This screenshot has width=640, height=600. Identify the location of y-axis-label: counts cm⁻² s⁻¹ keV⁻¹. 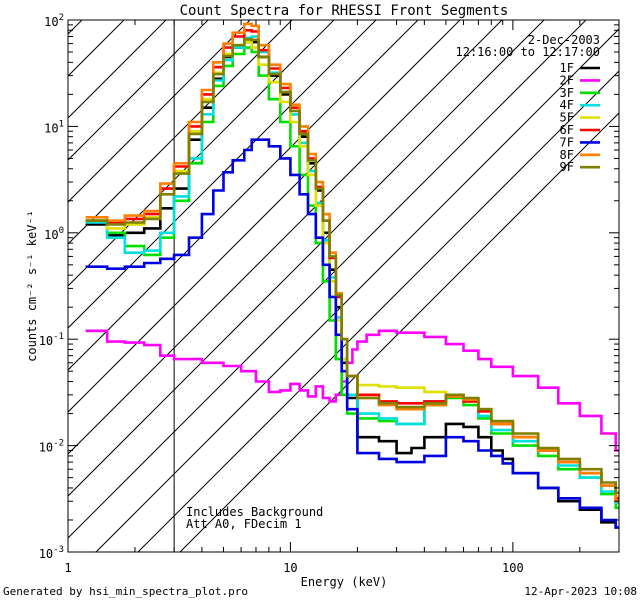
(32, 286).